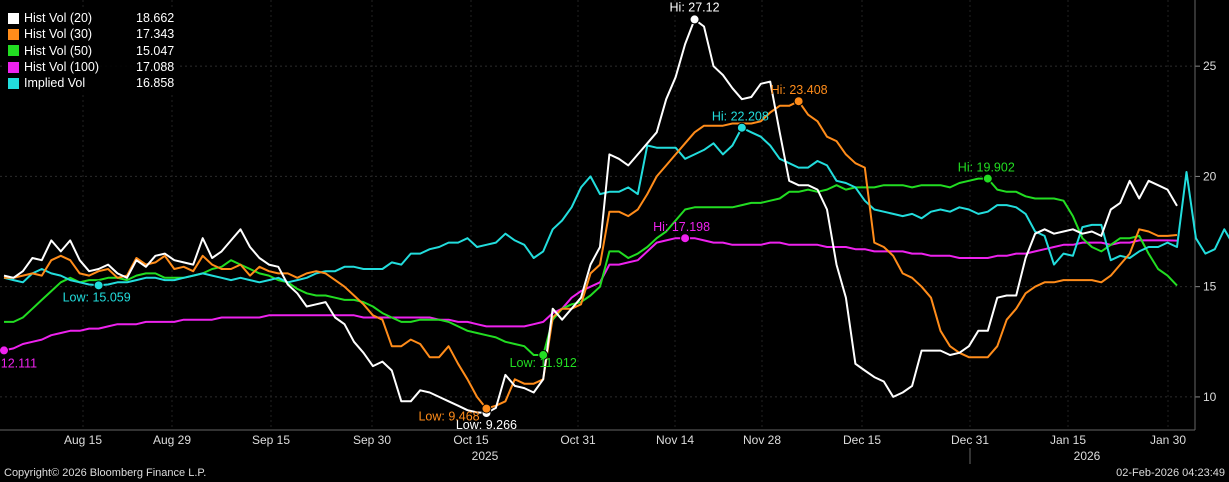  Describe the element at coordinates (970, 440) in the screenshot. I see `x-tick-label: Dec 31` at that location.